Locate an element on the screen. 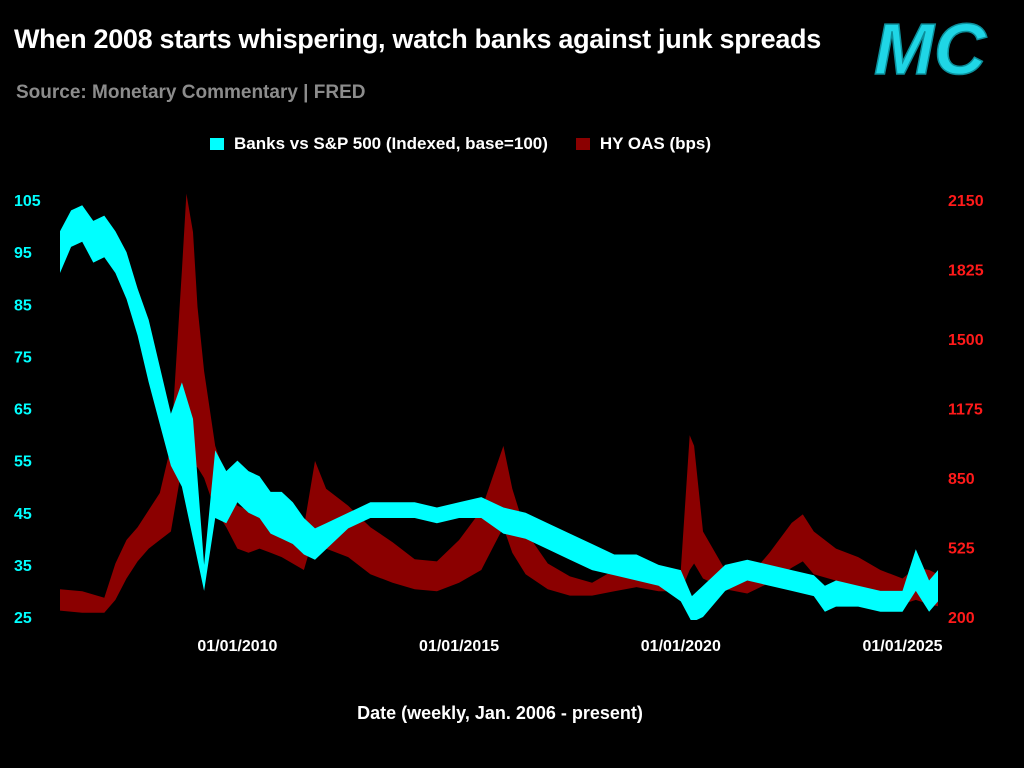 The height and width of the screenshot is (768, 1024). logo-text: MC is located at coordinates (930, 50).